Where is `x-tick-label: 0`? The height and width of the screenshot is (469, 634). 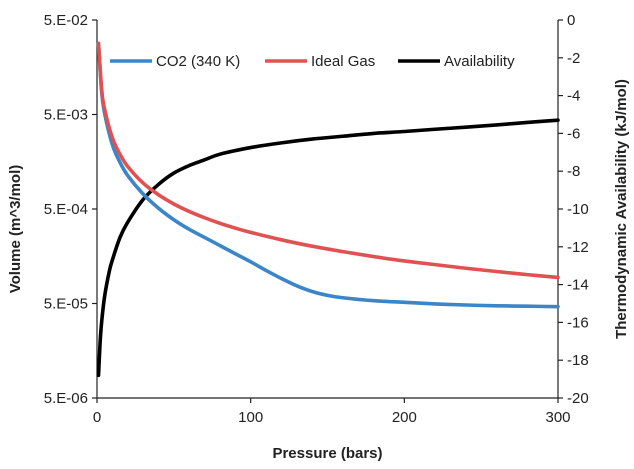
x-tick-label: 0 is located at coordinates (97, 417).